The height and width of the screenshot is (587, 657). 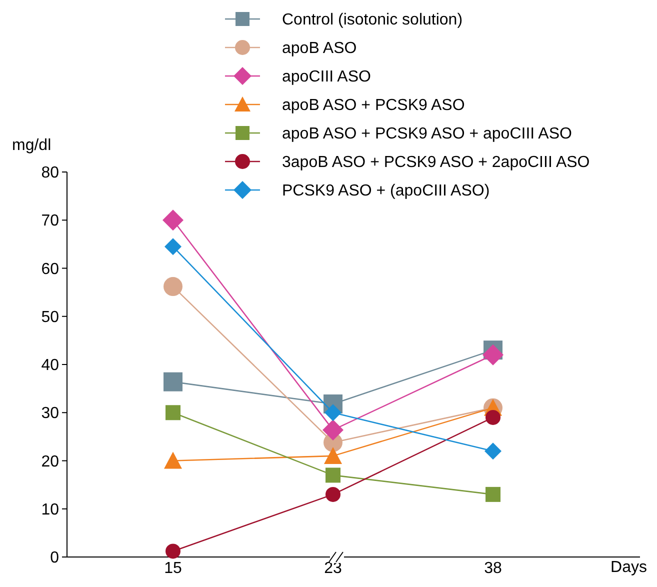 I want to click on legend-label: apoCIII ASO, so click(x=326, y=77).